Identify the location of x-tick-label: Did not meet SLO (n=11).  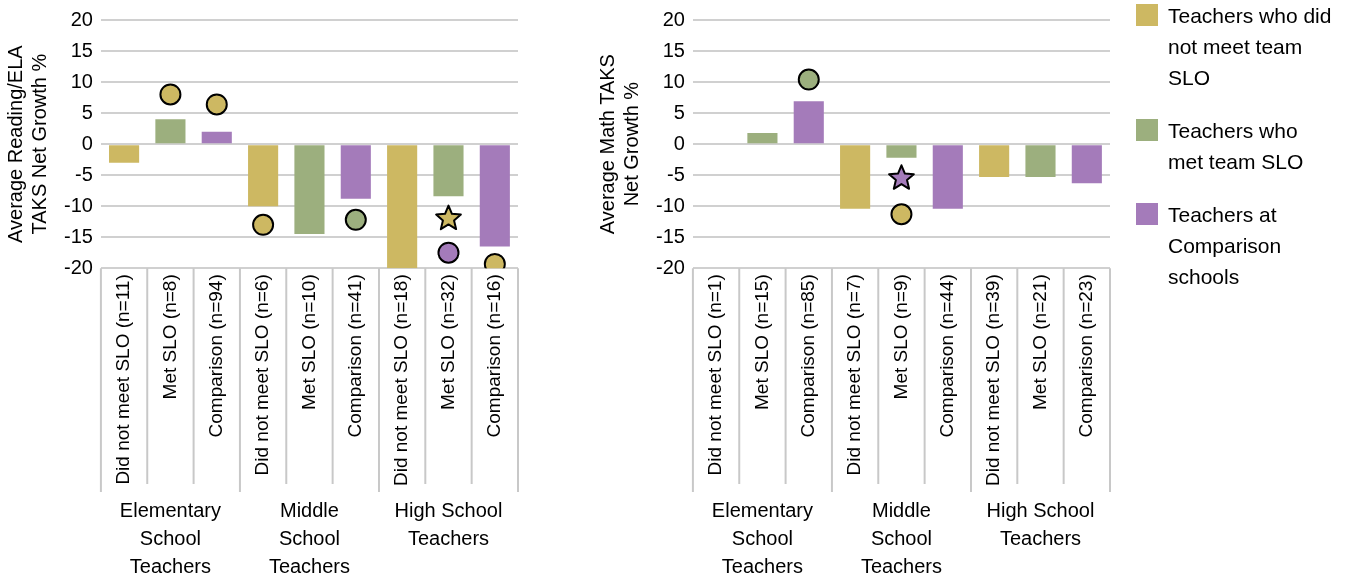
(123, 379).